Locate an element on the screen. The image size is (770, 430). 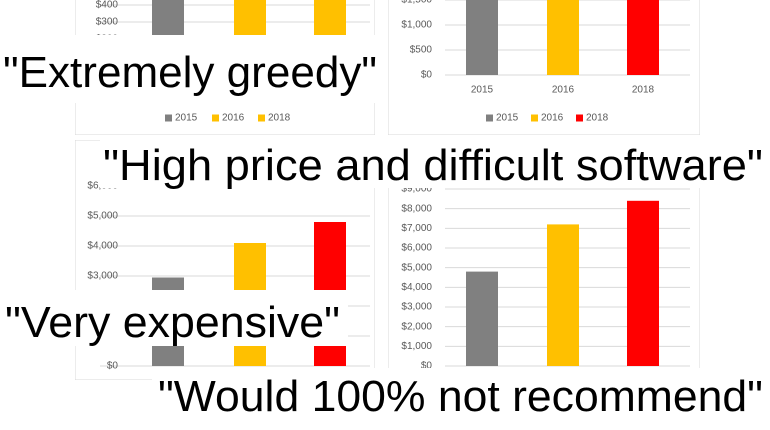
y-tick-label: $500 is located at coordinates (421, 50).